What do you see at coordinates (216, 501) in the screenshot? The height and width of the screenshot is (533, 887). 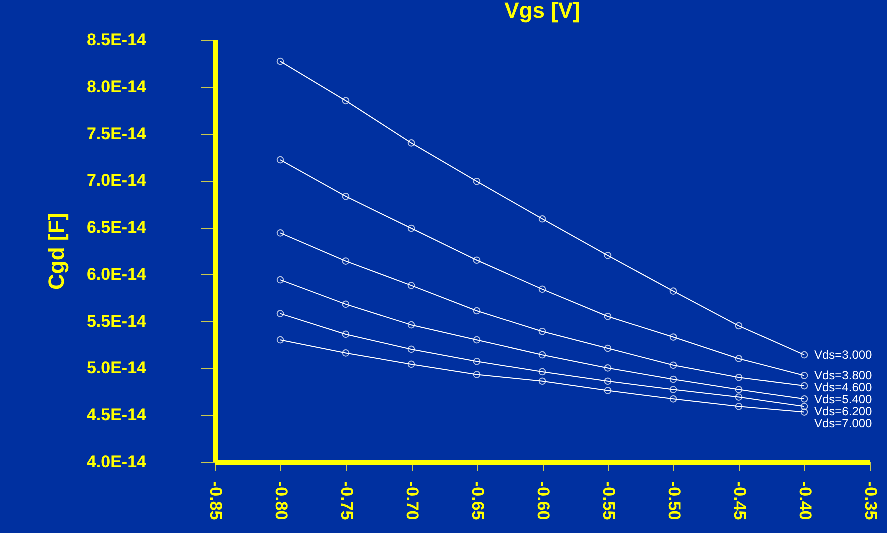 I see `x-tick-label: -0.85` at bounding box center [216, 501].